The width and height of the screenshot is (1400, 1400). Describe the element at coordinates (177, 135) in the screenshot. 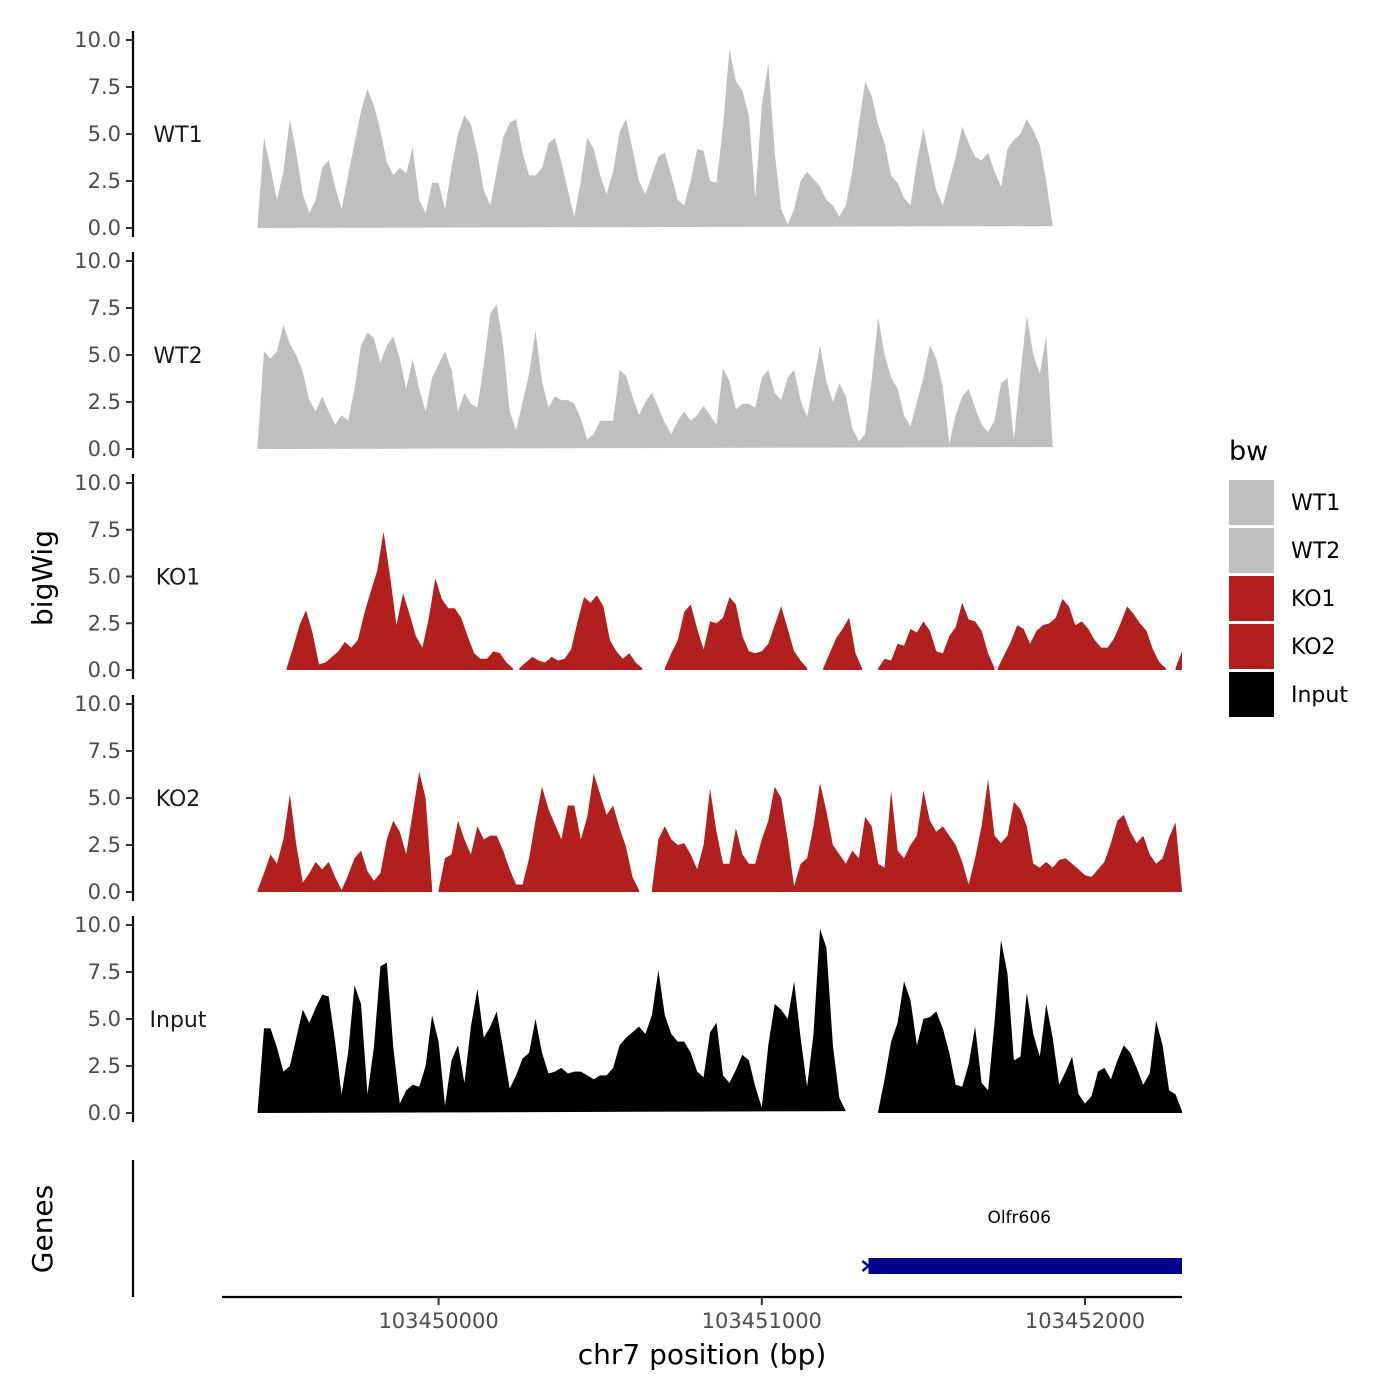

I see `track-label: WT1` at that location.